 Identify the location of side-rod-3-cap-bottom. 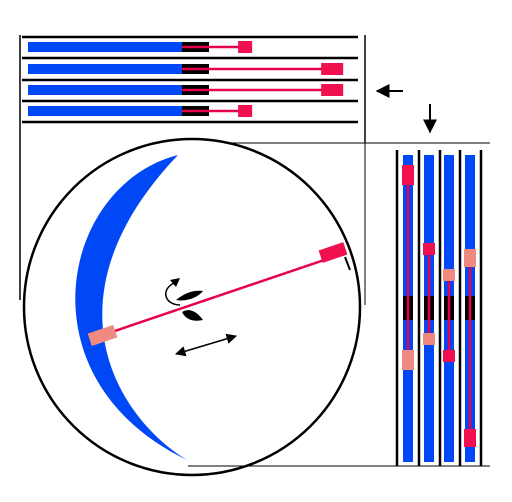
(449, 356).